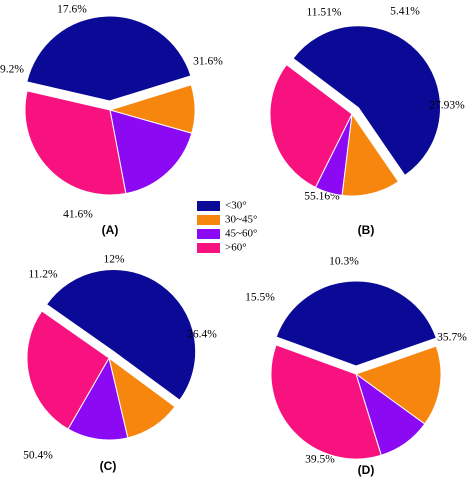 The height and width of the screenshot is (481, 474). Describe the element at coordinates (108, 466) in the screenshot. I see `panel-label: (C)` at that location.